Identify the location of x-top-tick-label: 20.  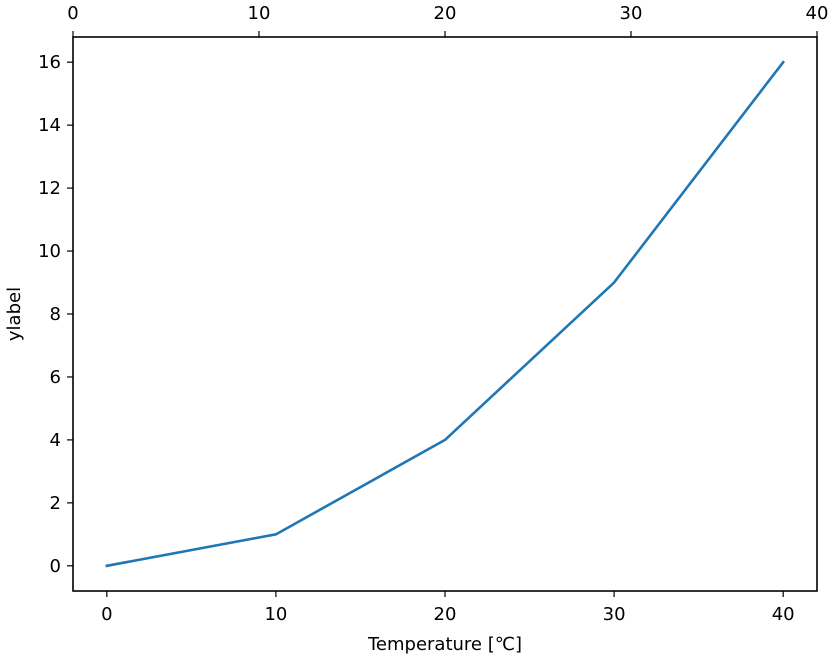
(445, 13).